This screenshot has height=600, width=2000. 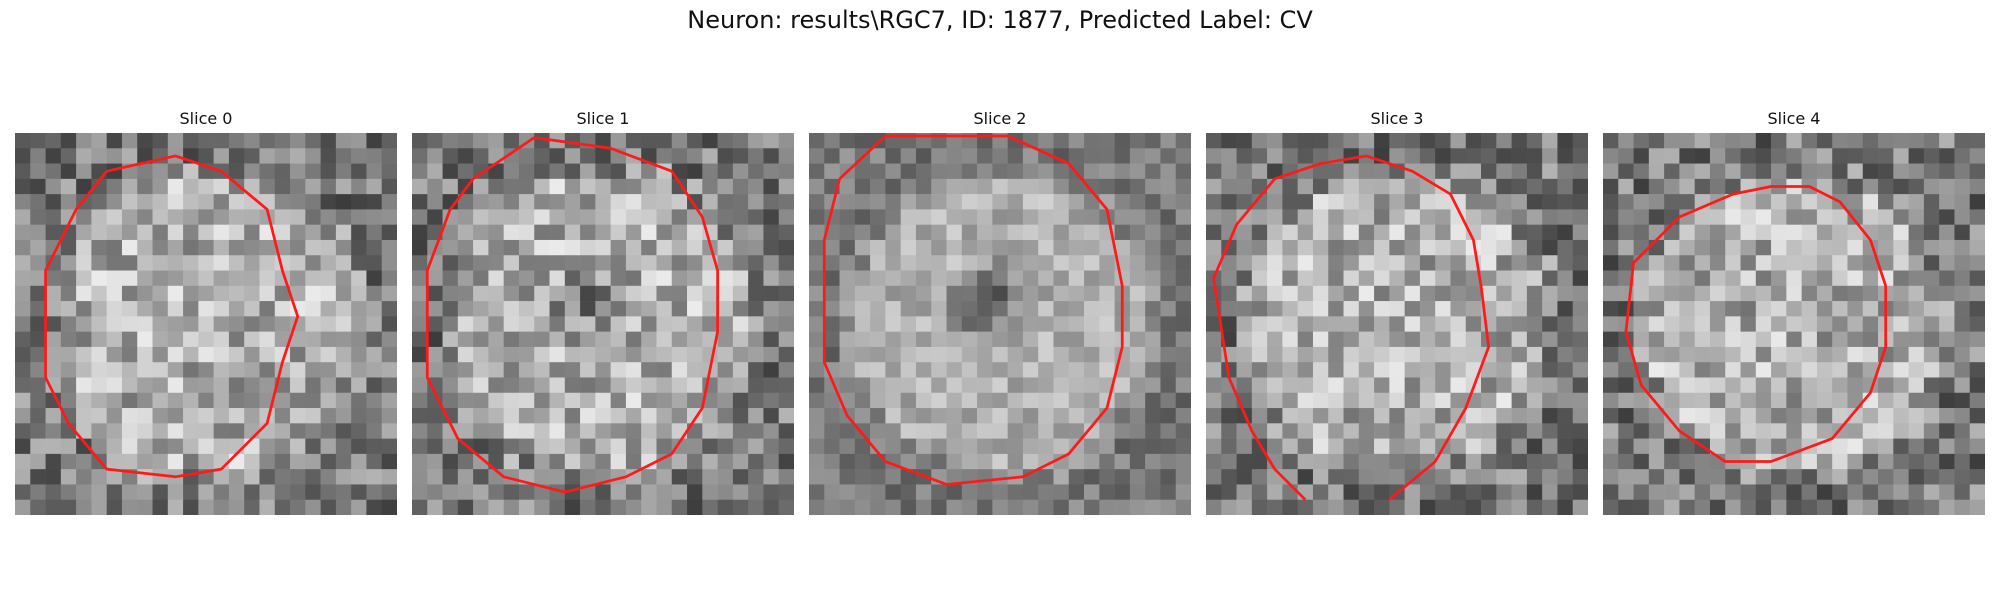 I want to click on slice-panel-4: Slice 4, so click(x=1794, y=310).